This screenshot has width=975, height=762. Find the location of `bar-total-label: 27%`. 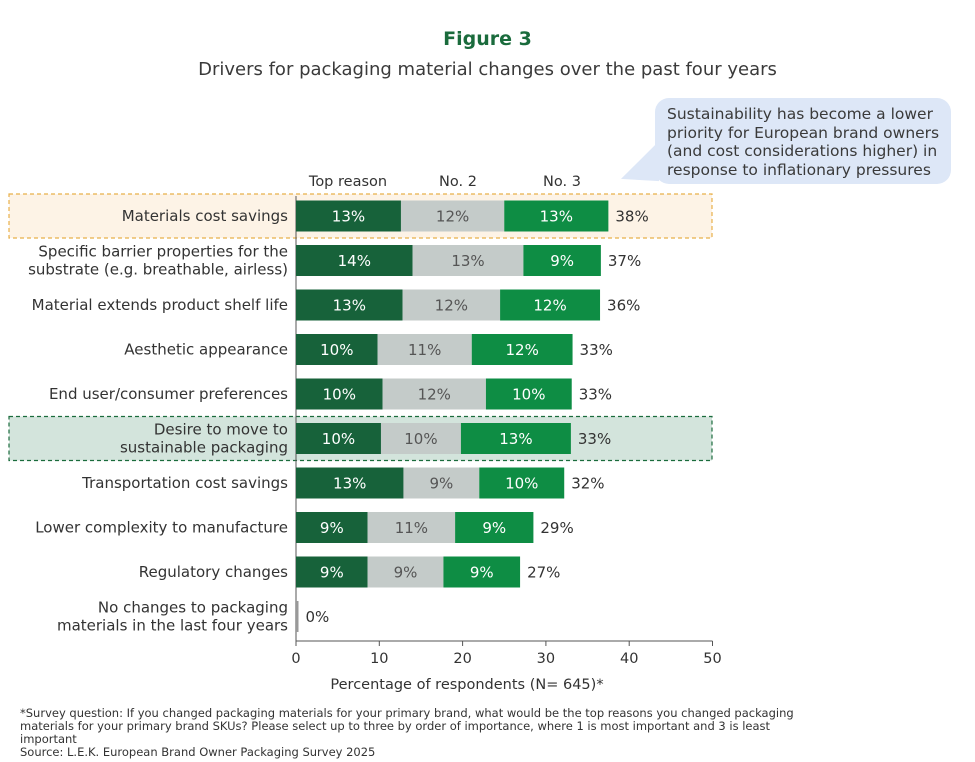

bar-total-label: 27% is located at coordinates (543, 573).